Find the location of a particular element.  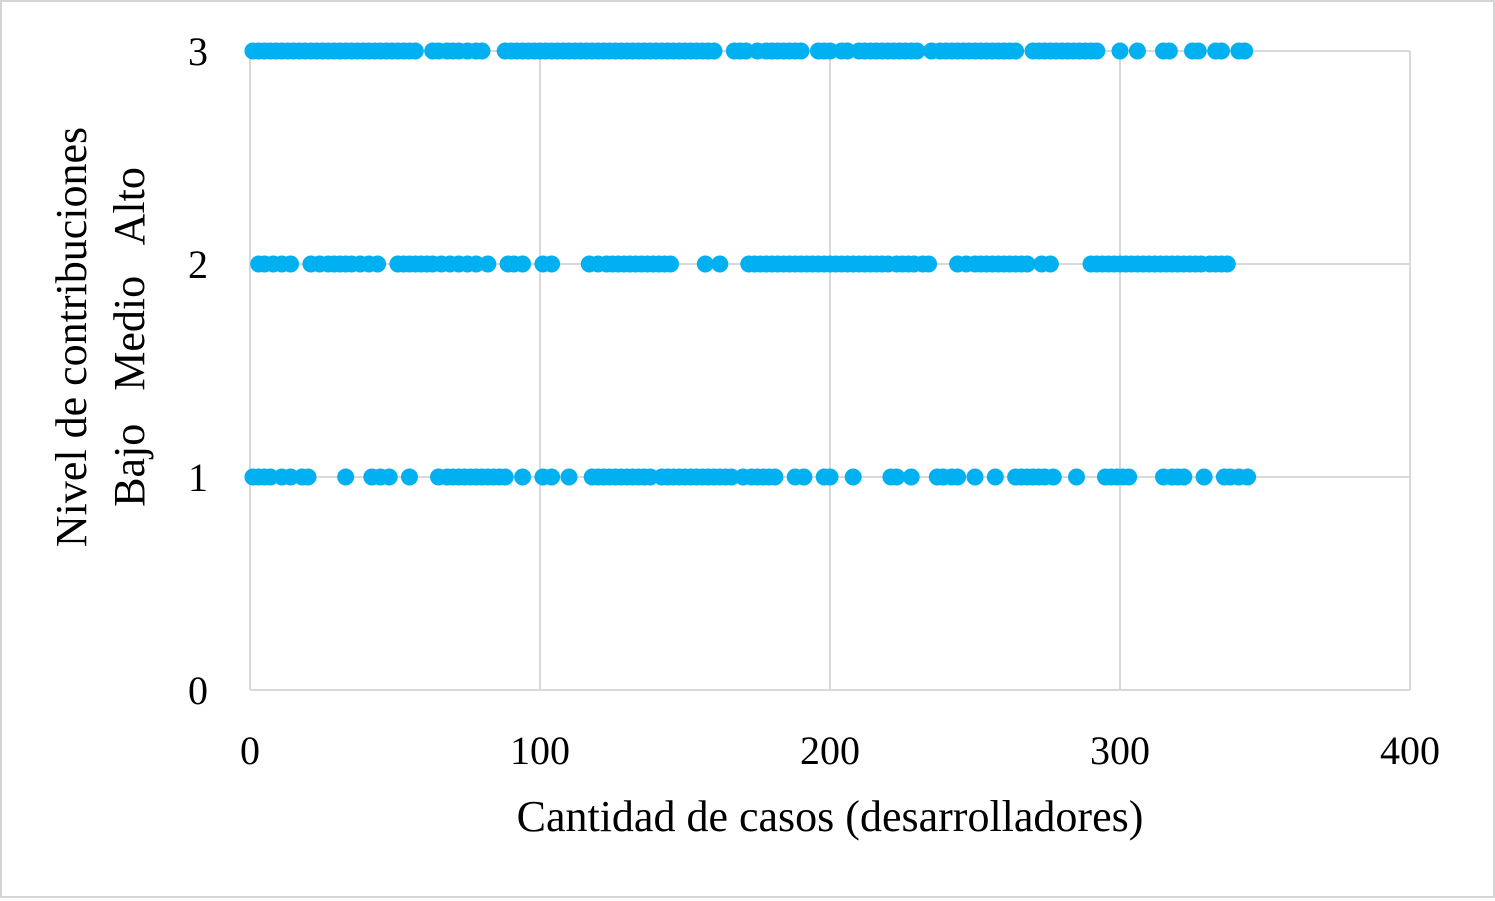

y-tick-label: 3 is located at coordinates (198, 51).